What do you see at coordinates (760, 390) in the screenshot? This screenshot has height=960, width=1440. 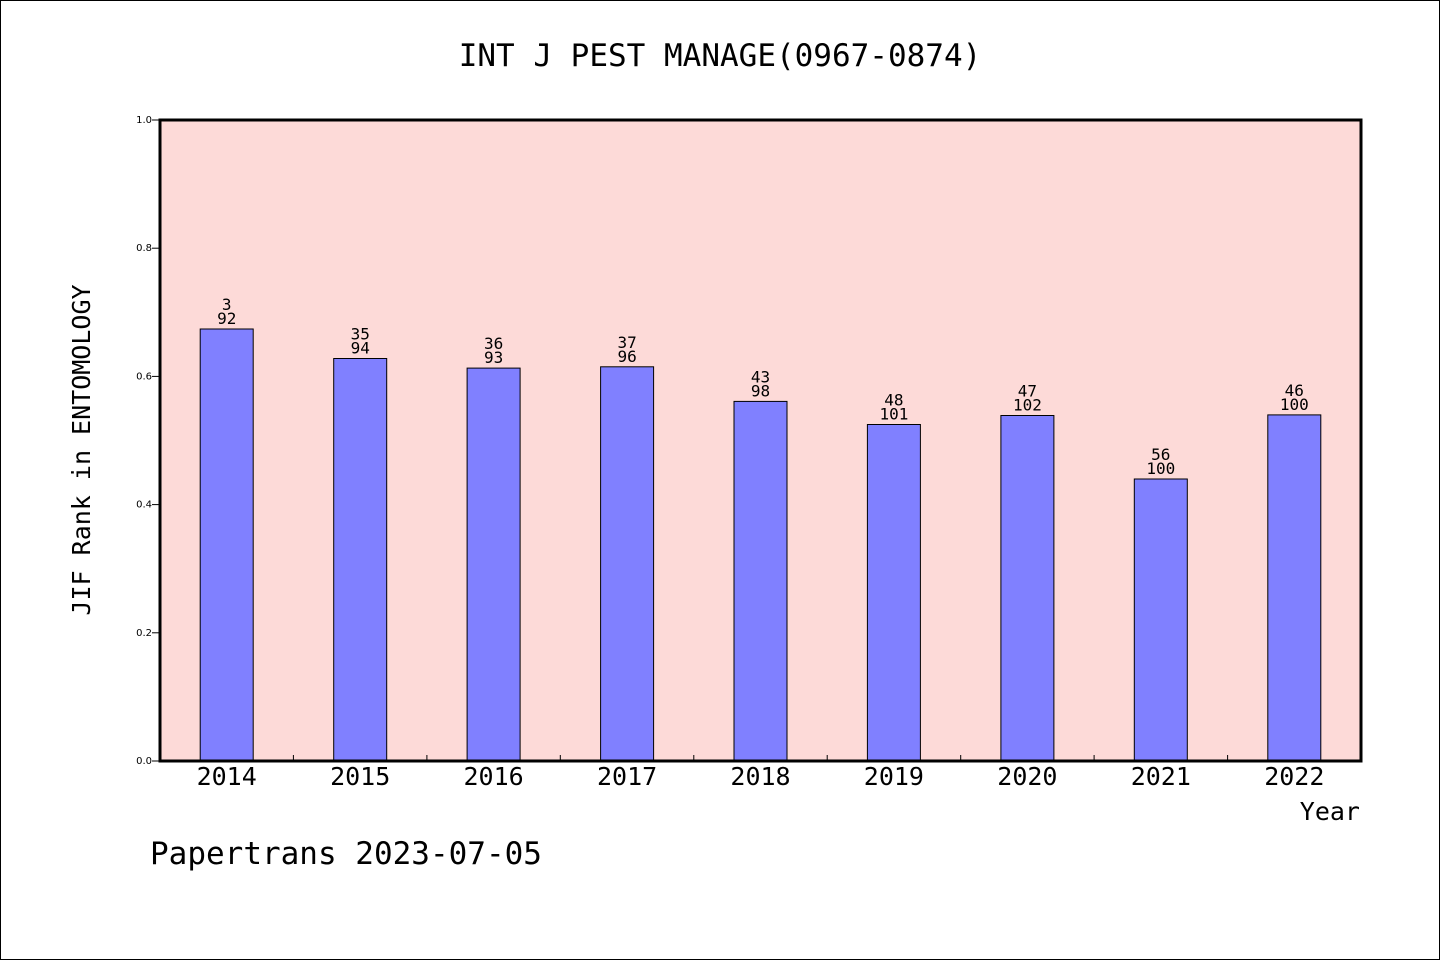 I see `bar-total-label-2018: 98` at bounding box center [760, 390].